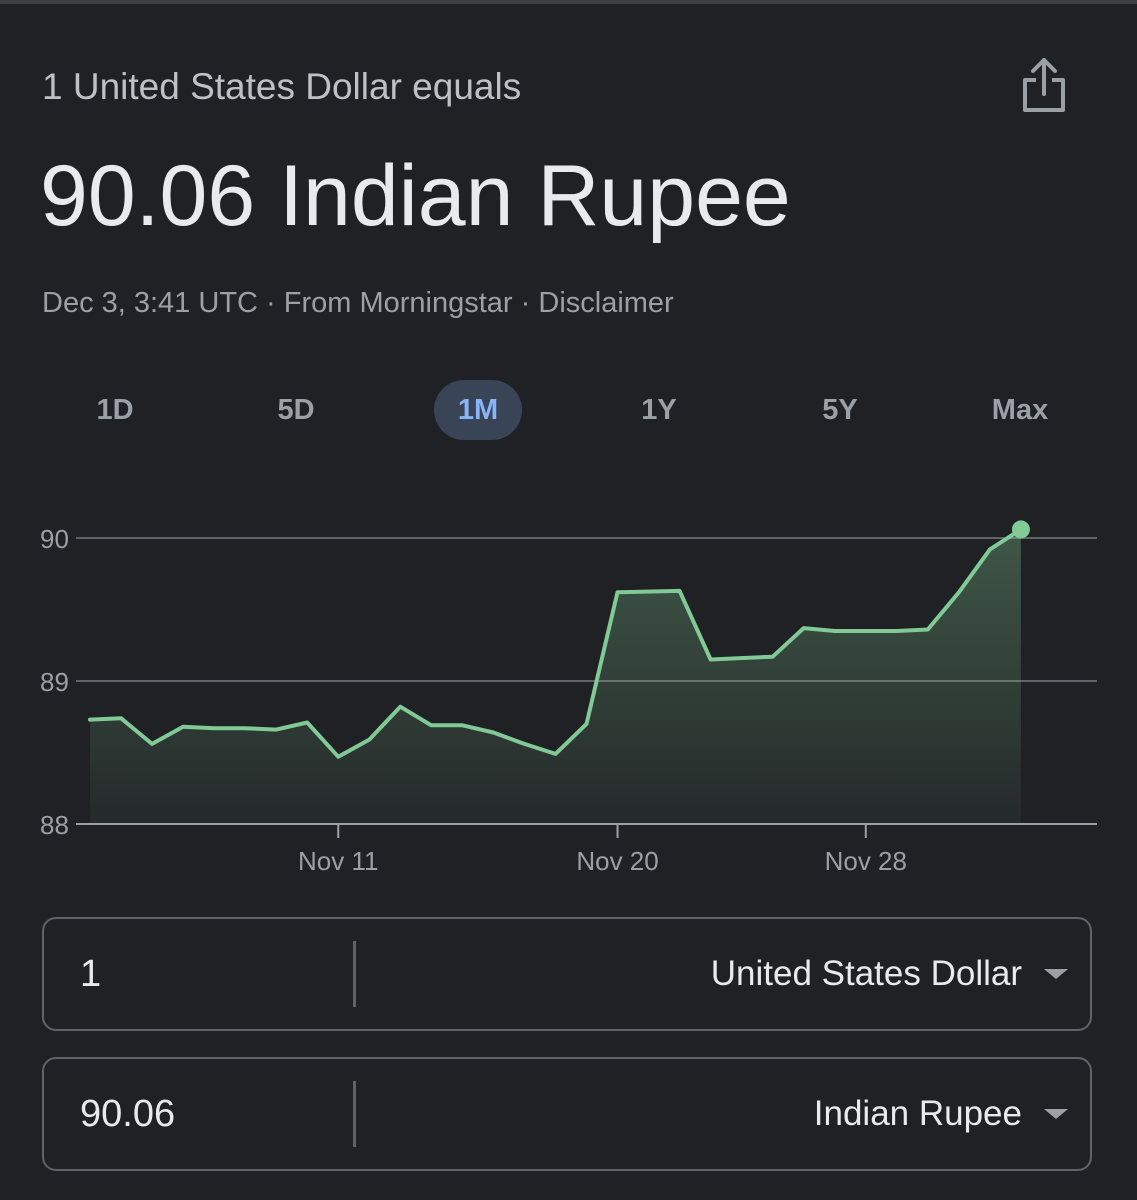 Image resolution: width=1137 pixels, height=1200 pixels. What do you see at coordinates (478, 410) in the screenshot?
I see `tab-1m: 1M` at bounding box center [478, 410].